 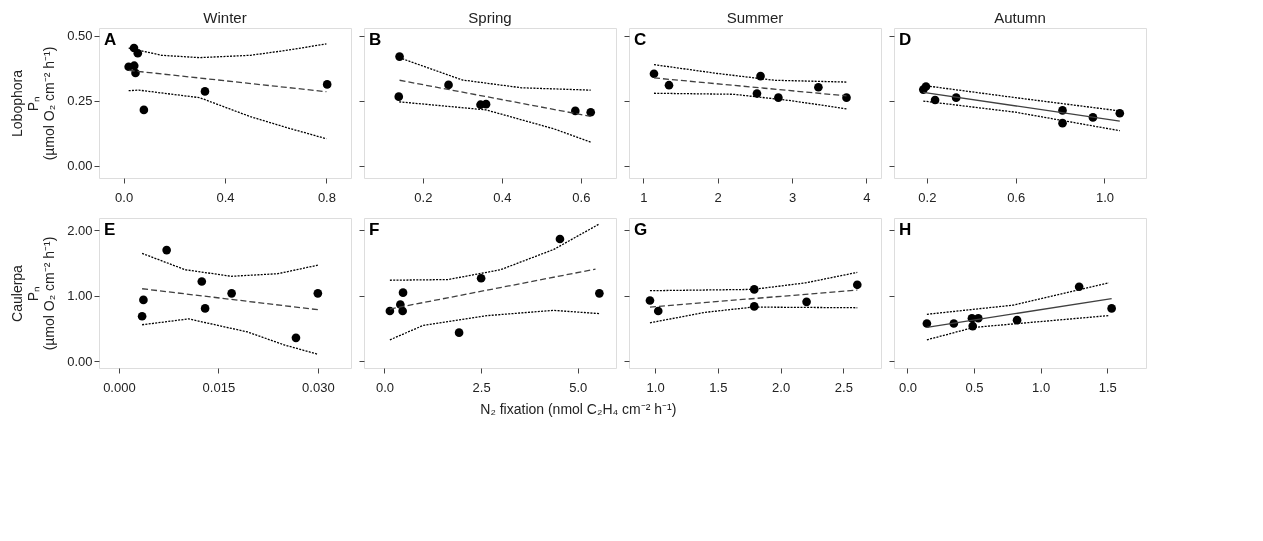 What do you see at coordinates (578, 408) in the screenshot?
I see `x-axis-title: N₂ fixation (nmol C₂H₄ cm⁻² h⁻¹)` at bounding box center [578, 408].